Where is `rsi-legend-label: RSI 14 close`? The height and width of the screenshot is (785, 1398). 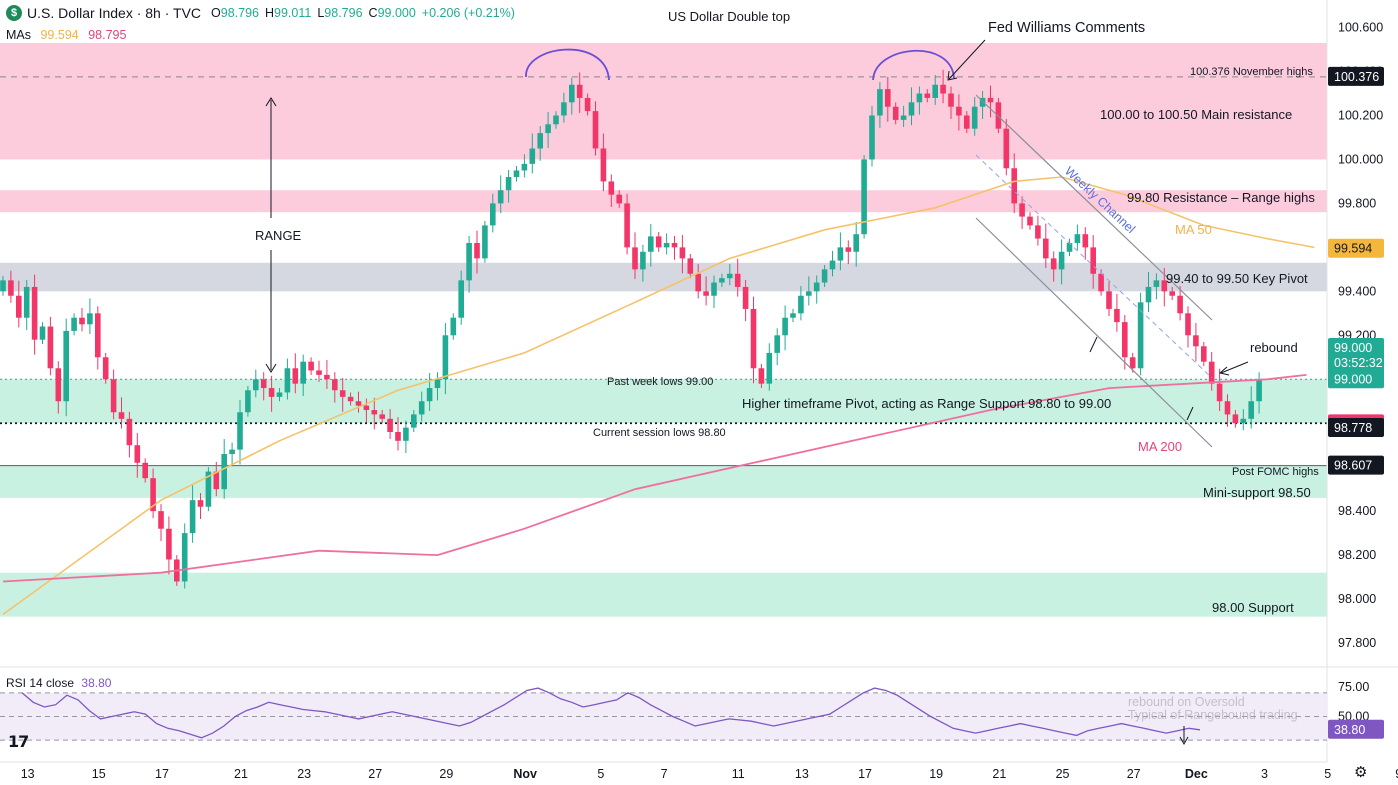 rsi-legend-label: RSI 14 close is located at coordinates (40, 683).